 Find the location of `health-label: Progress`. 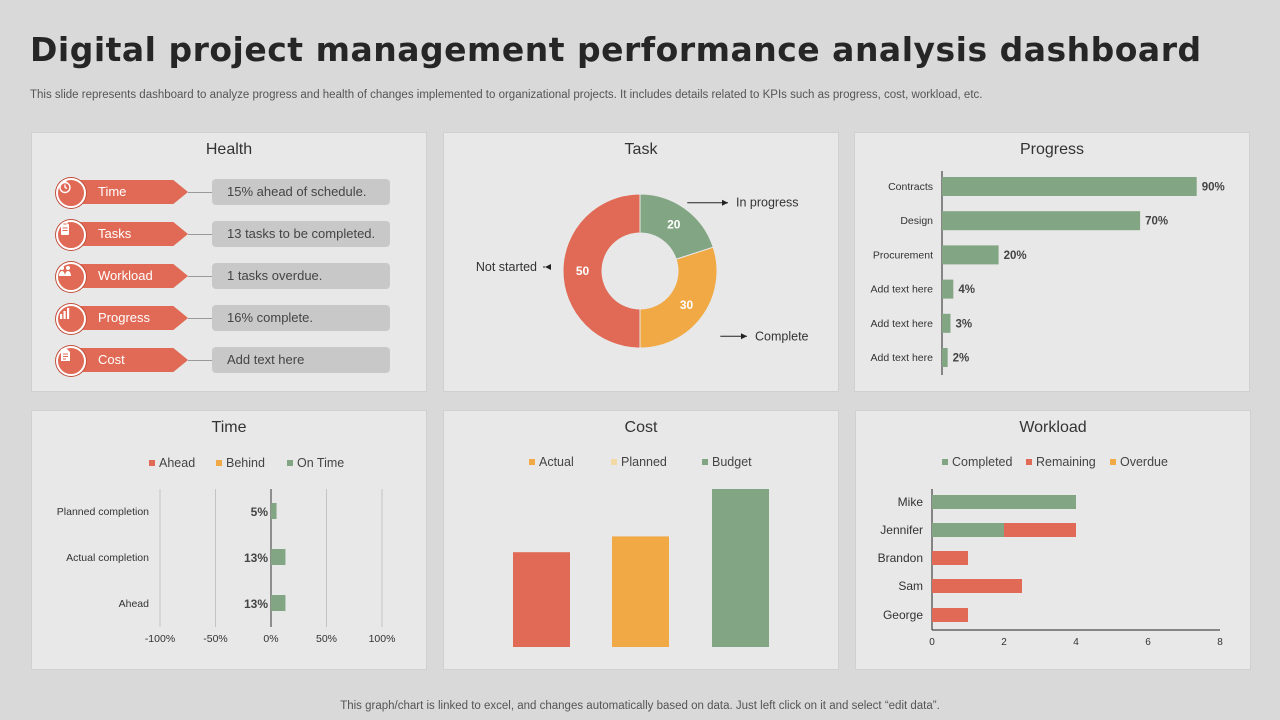

health-label: Progress is located at coordinates (124, 317).